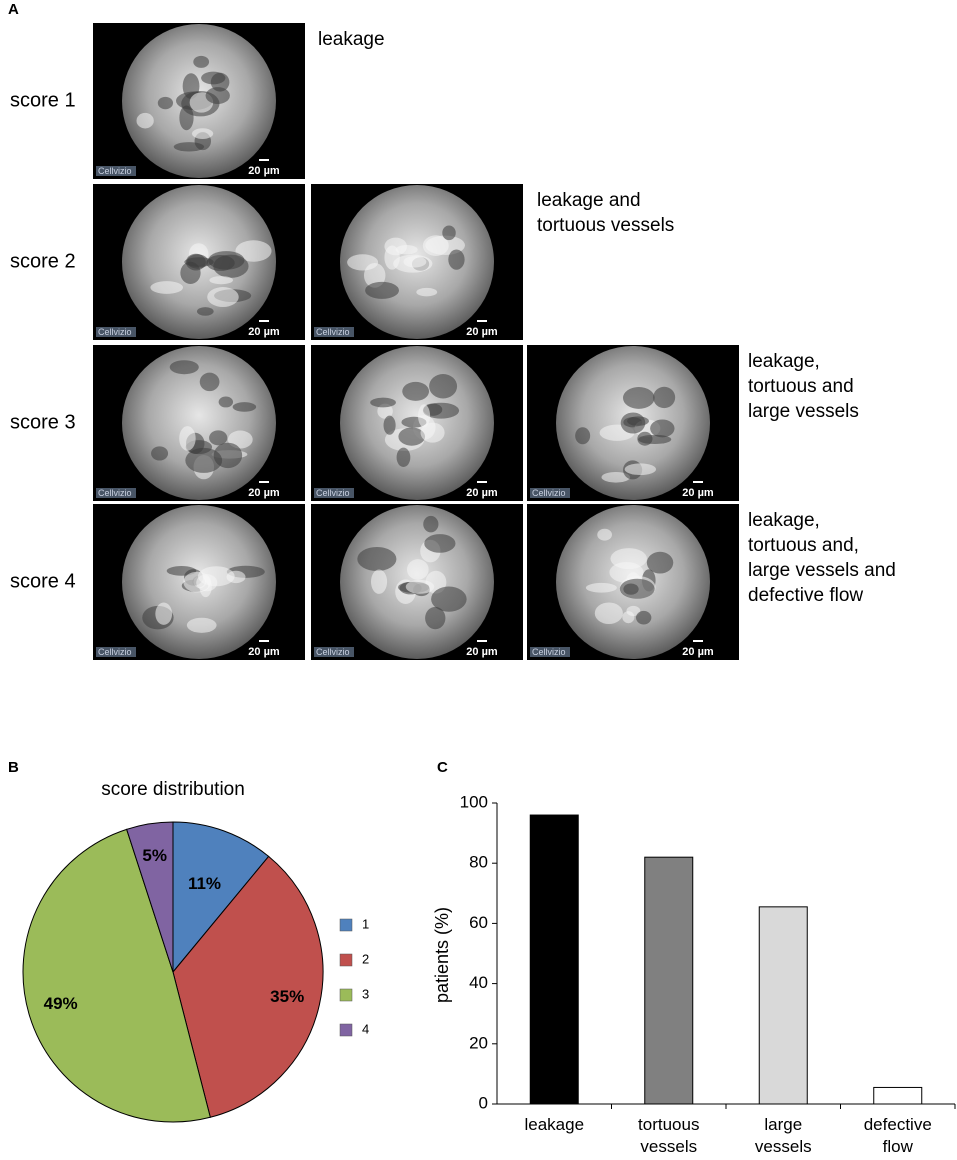 Image resolution: width=957 pixels, height=1160 pixels. I want to click on row-label: score 2, so click(43, 261).